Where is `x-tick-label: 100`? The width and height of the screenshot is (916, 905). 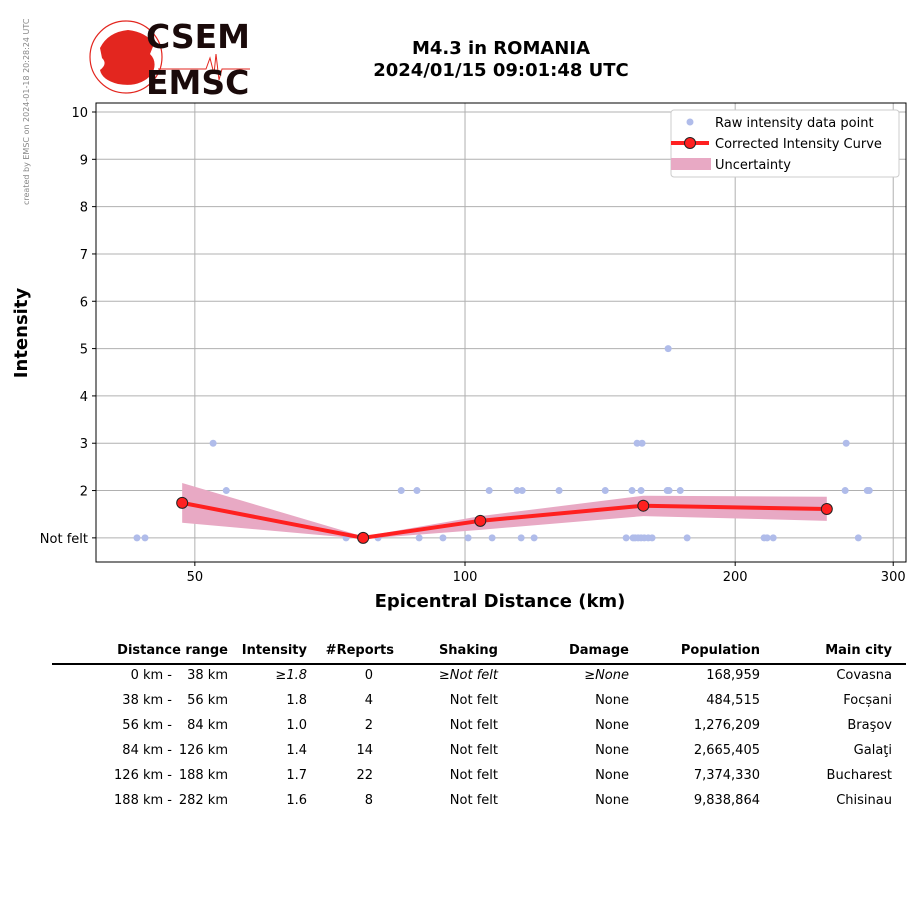
x-tick-label: 100 is located at coordinates (465, 577).